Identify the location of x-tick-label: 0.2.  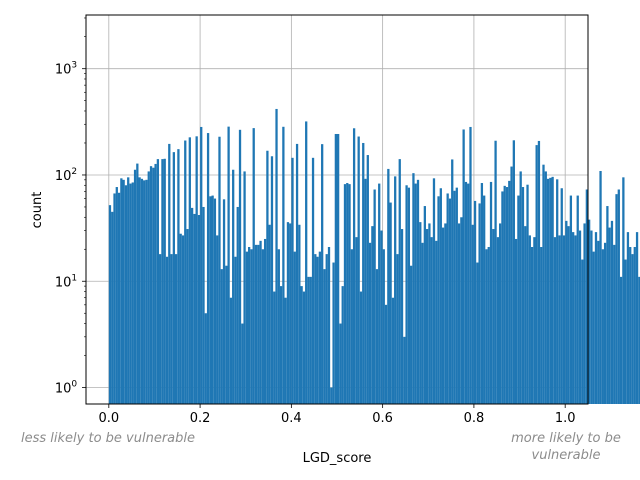
(200, 418).